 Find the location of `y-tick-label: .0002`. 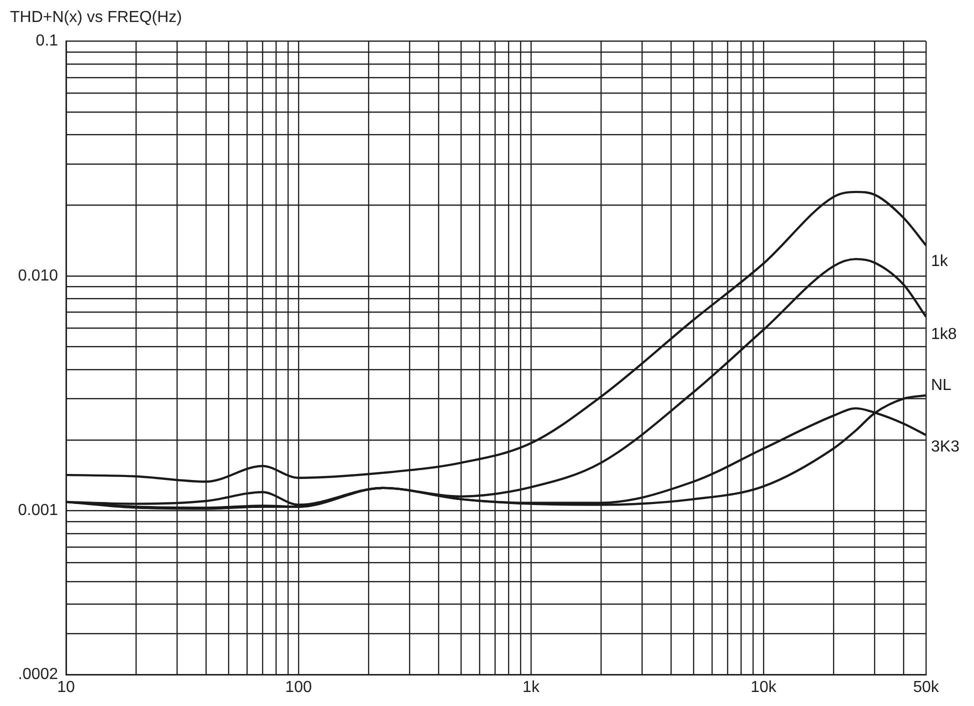

y-tick-label: .0002 is located at coordinates (38, 675).